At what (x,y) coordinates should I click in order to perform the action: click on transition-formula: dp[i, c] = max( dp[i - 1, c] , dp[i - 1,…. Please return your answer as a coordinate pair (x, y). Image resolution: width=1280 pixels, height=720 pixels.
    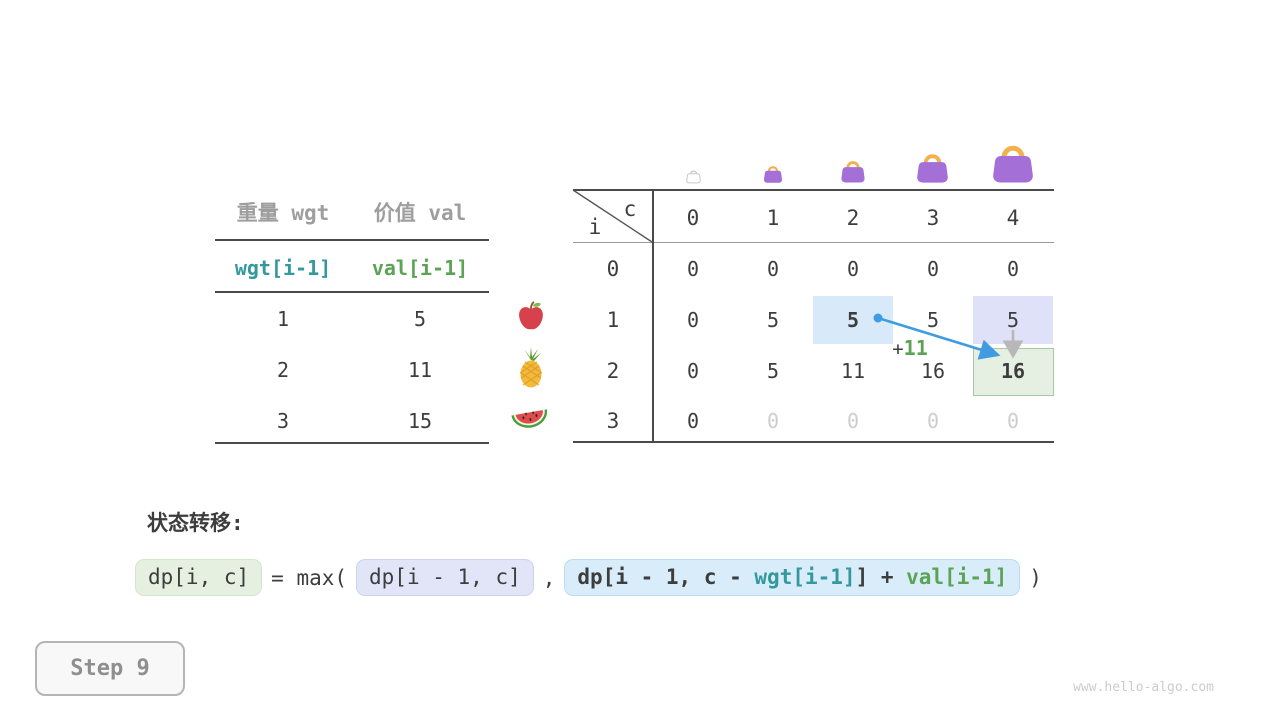
    Looking at the image, I should click on (588, 578).